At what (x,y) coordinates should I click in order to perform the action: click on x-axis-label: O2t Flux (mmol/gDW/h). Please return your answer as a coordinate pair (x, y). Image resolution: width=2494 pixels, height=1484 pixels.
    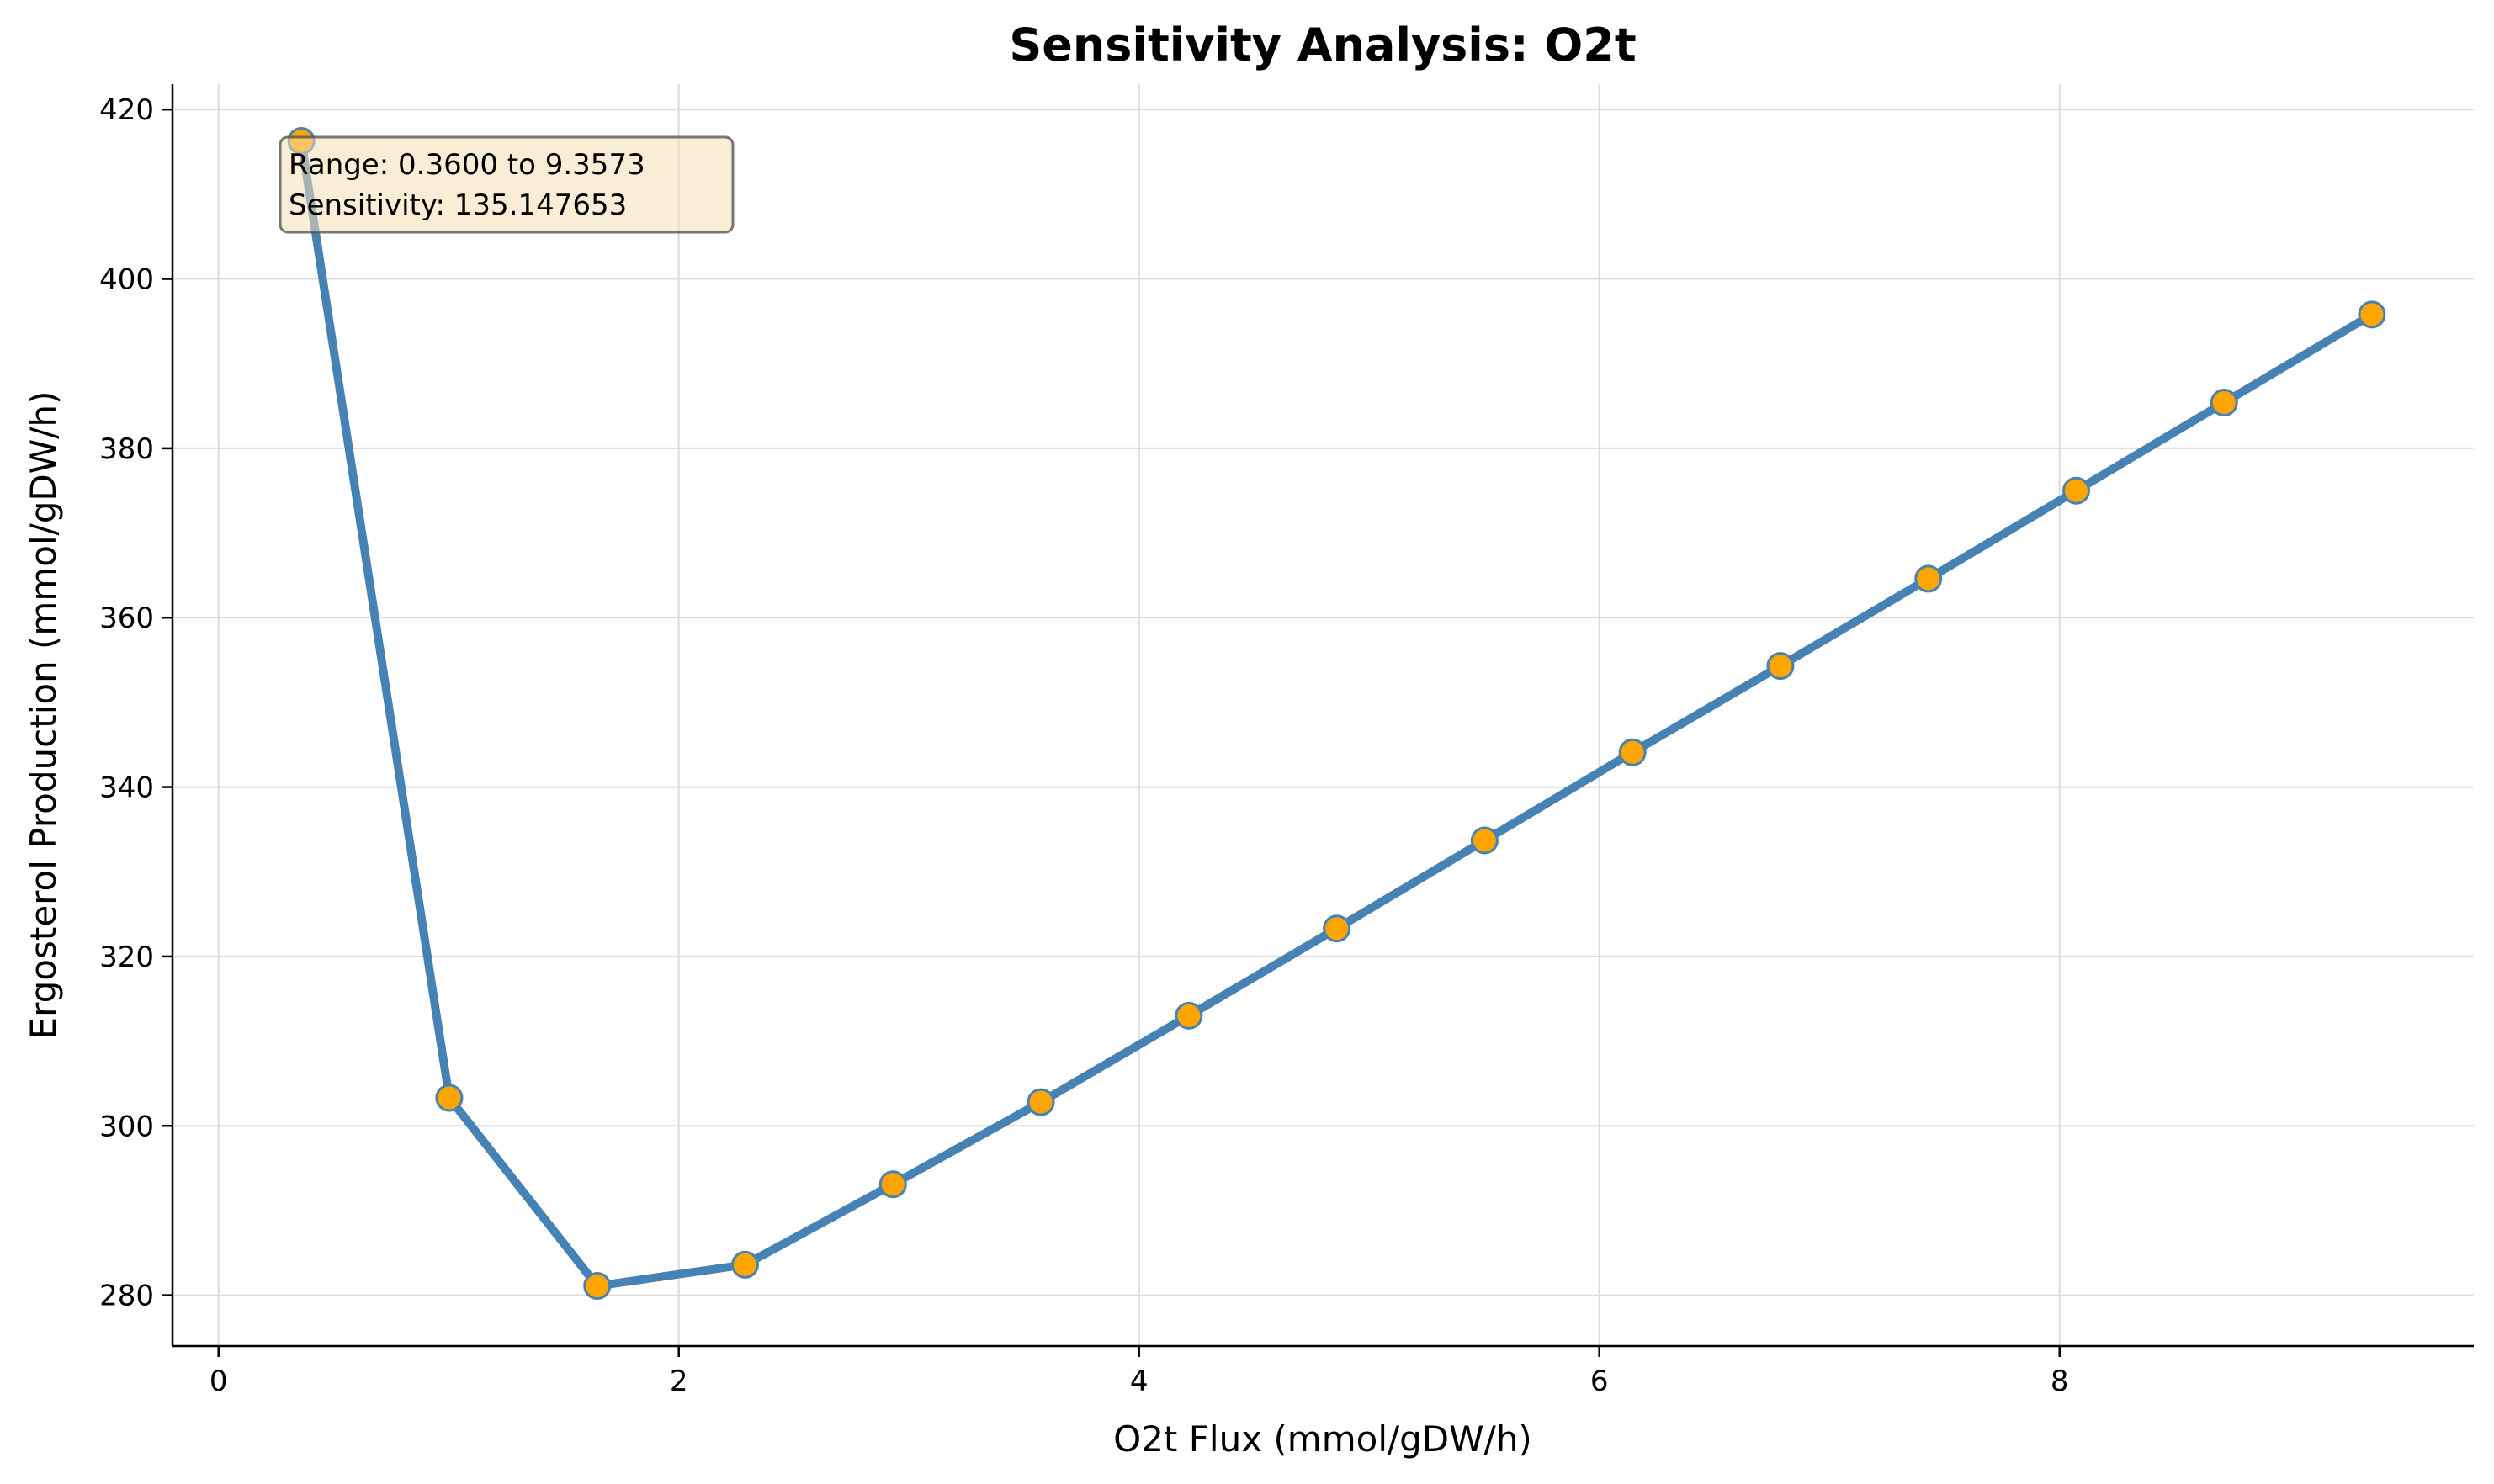
    Looking at the image, I should click on (1322, 1439).